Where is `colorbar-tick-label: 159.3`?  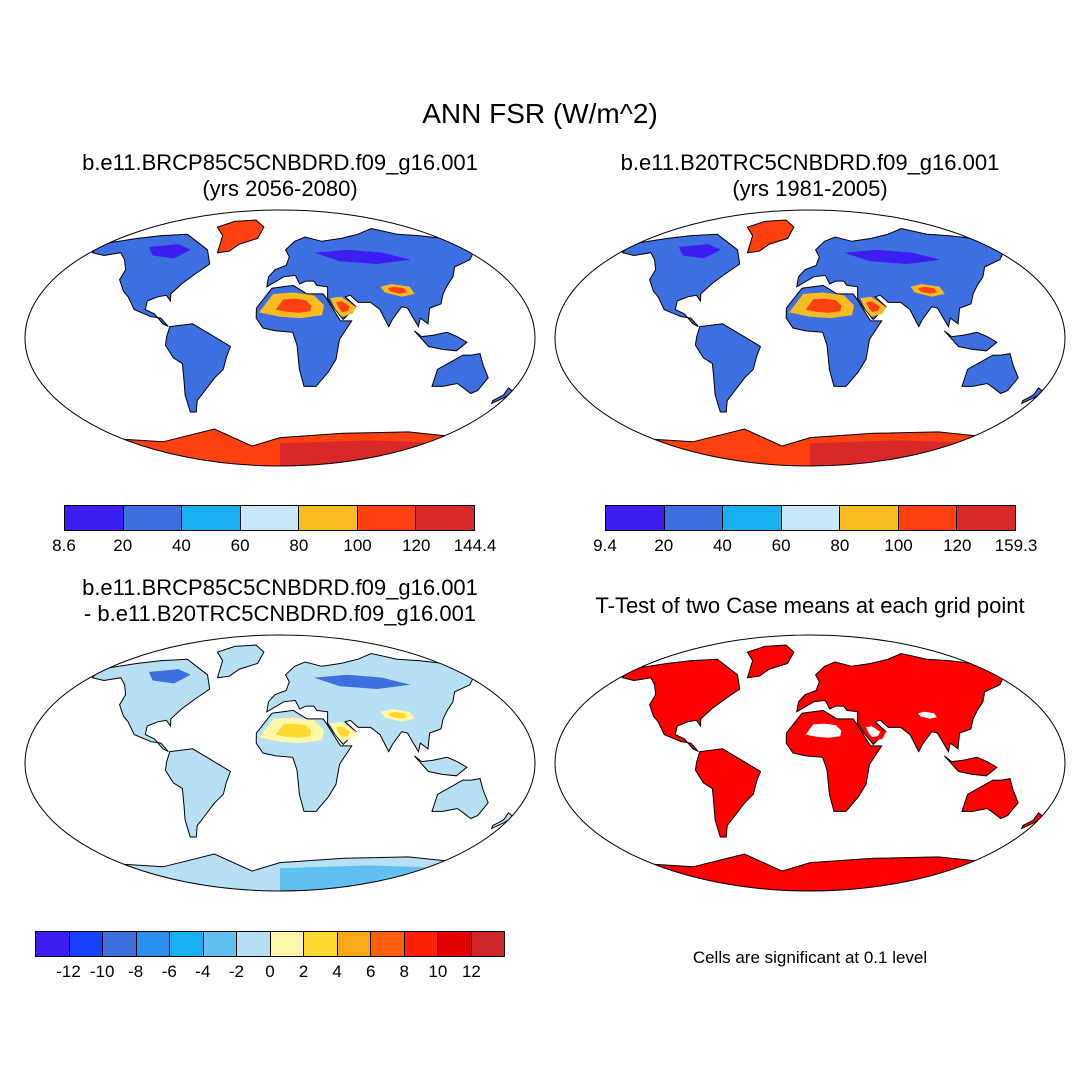
colorbar-tick-label: 159.3 is located at coordinates (1016, 545).